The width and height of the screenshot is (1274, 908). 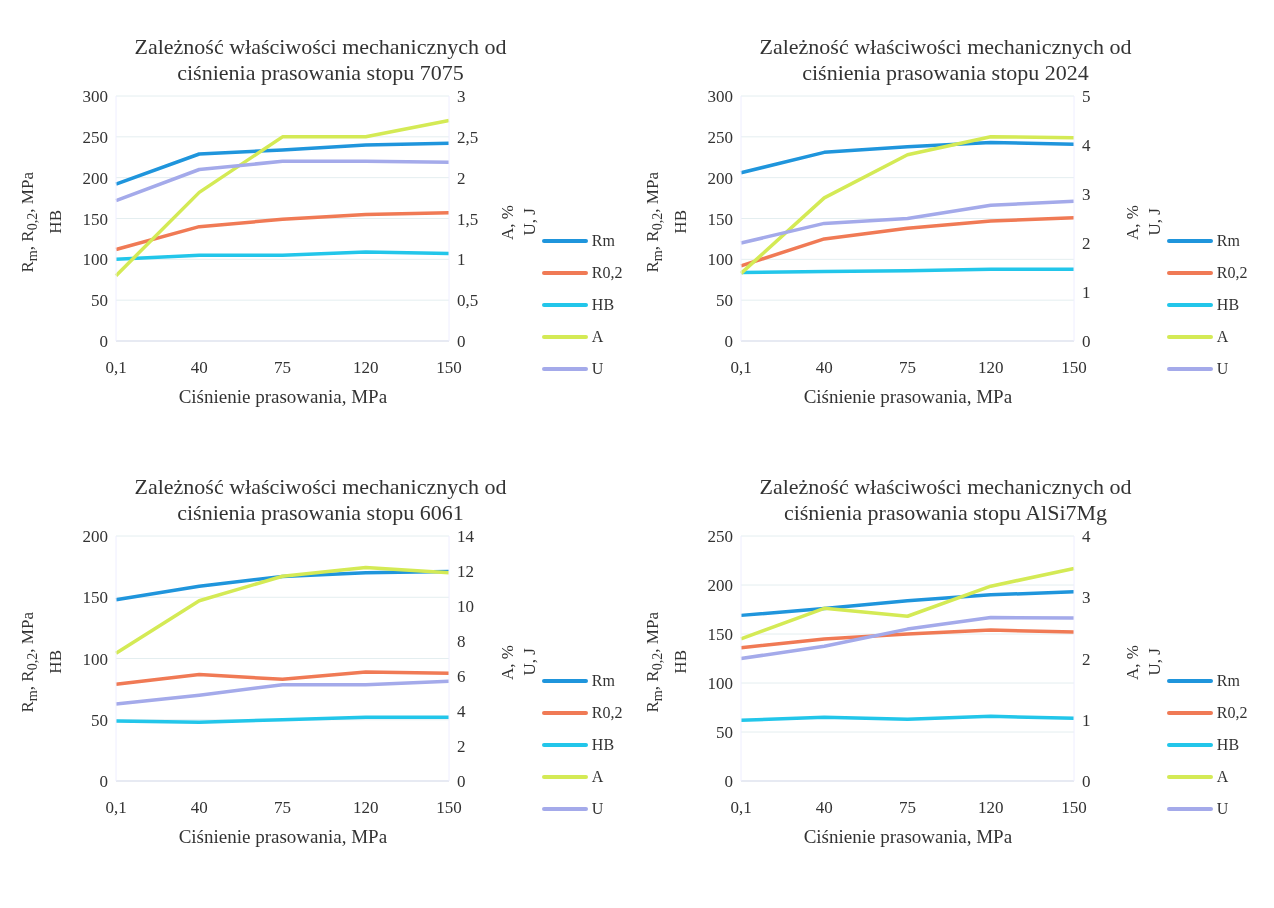 I want to click on y2-tick-label: 5, so click(x=1086, y=97).